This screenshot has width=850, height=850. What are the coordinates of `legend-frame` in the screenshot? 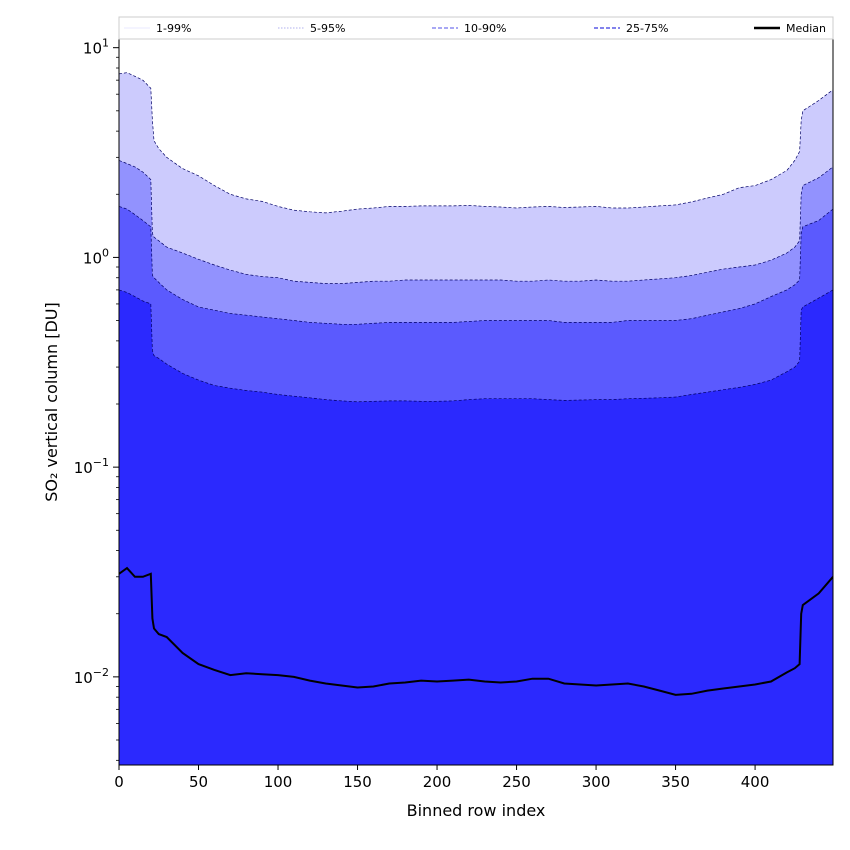 It's located at (476, 28).